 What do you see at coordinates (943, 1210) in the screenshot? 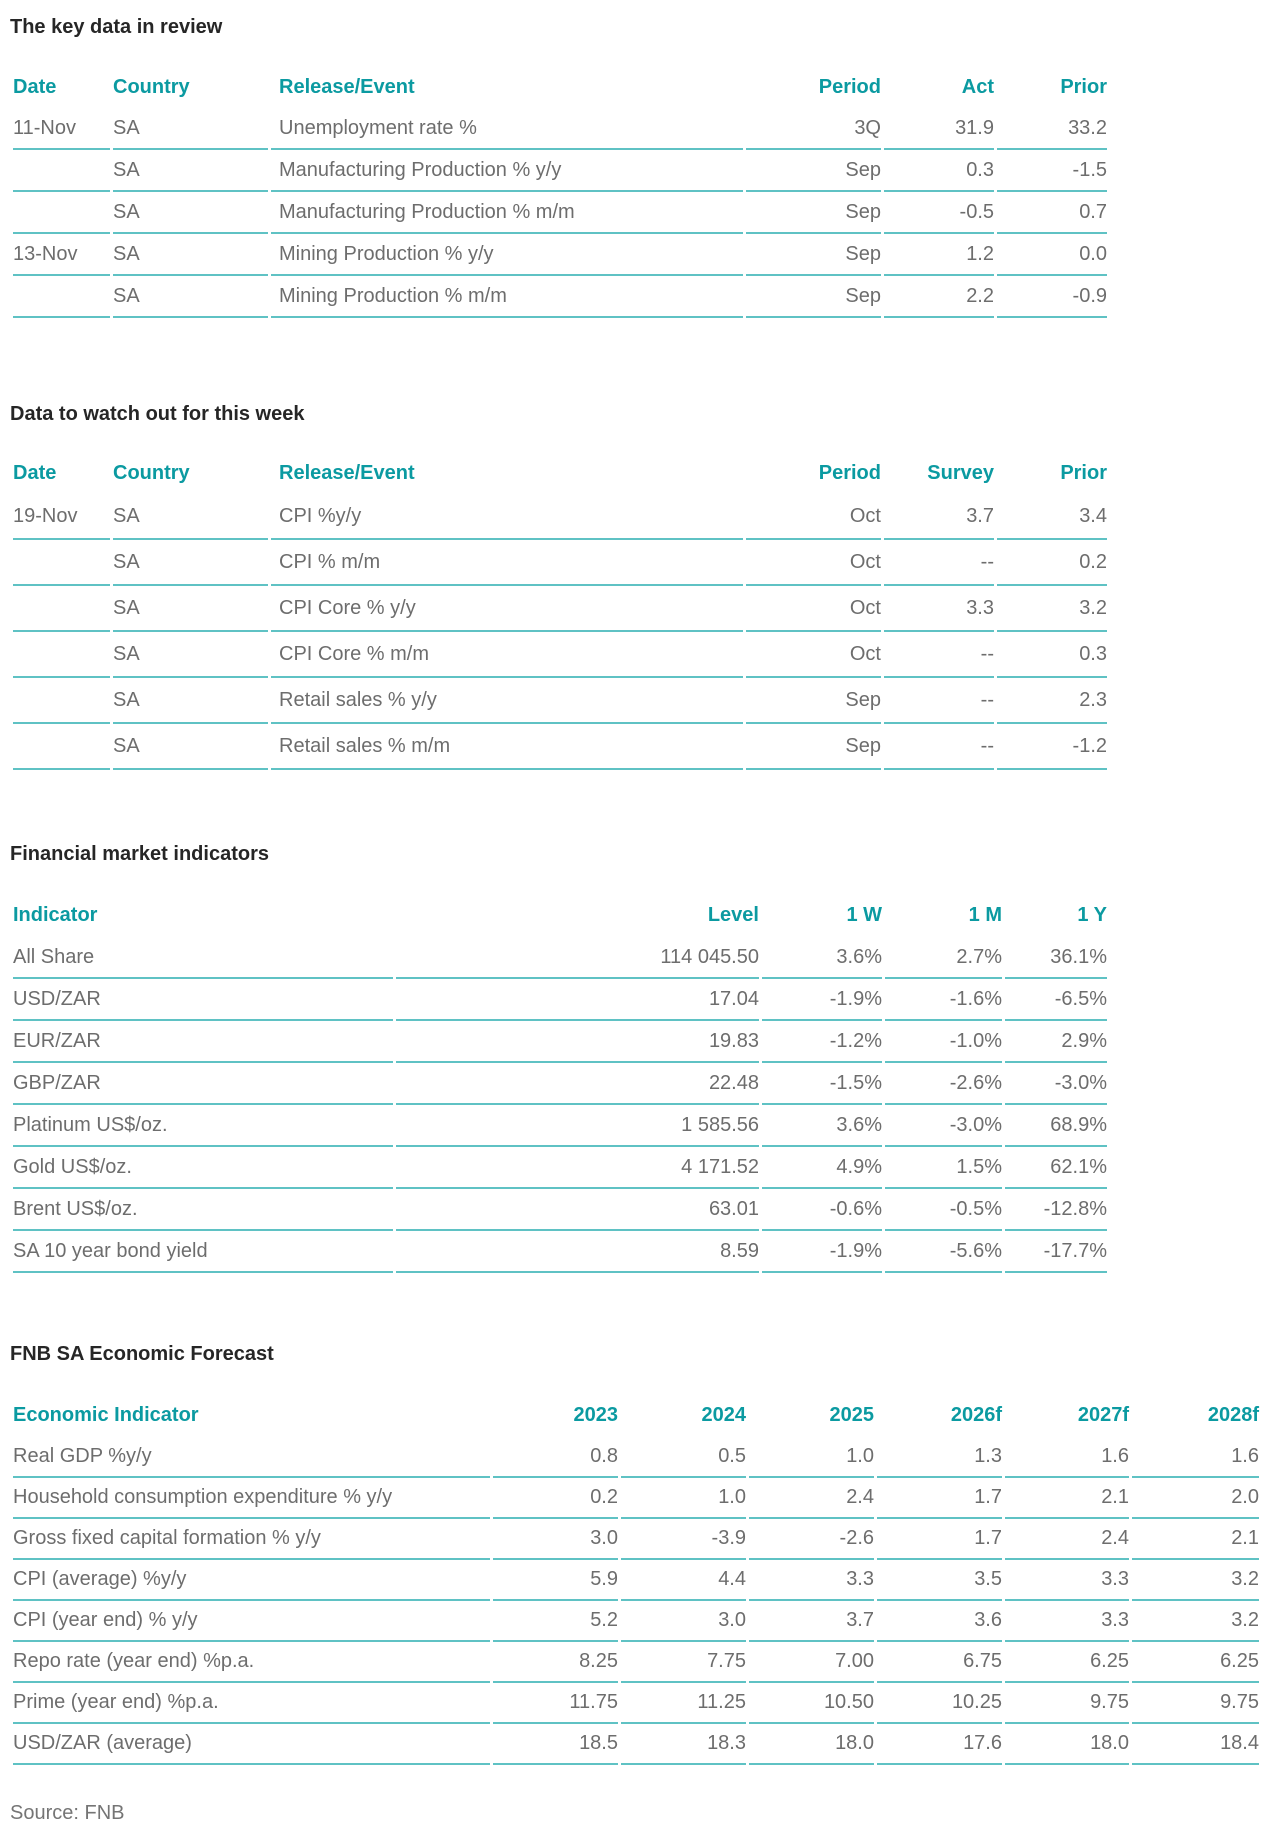
I see `table-cell: -0.5%` at bounding box center [943, 1210].